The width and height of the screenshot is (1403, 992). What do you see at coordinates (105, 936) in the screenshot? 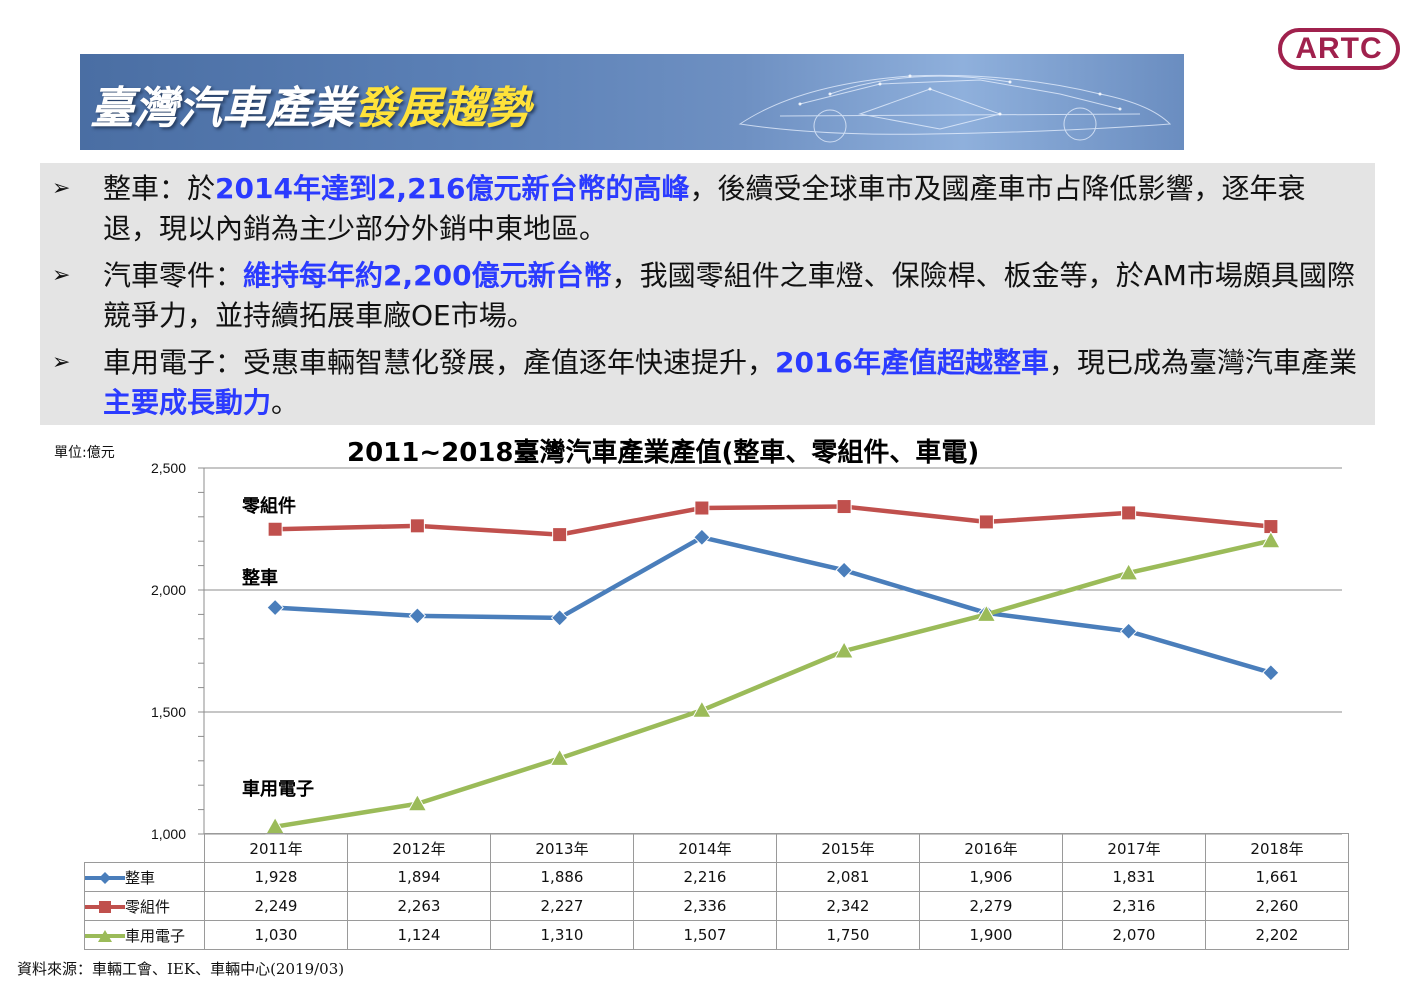
I see `legend-triangle-icon` at bounding box center [105, 936].